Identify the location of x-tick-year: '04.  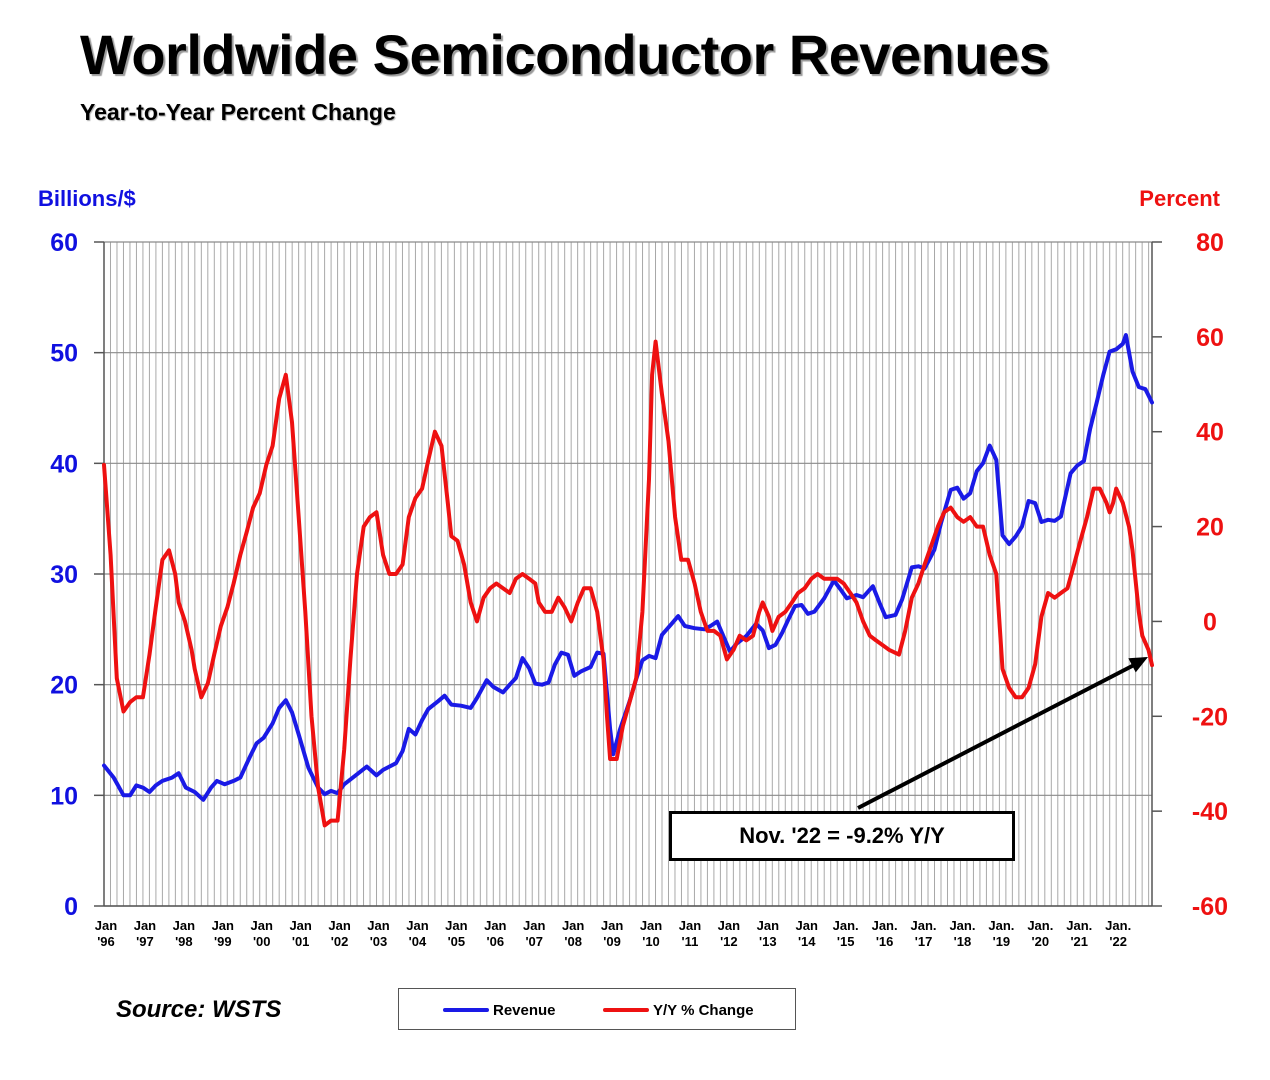
(418, 941).